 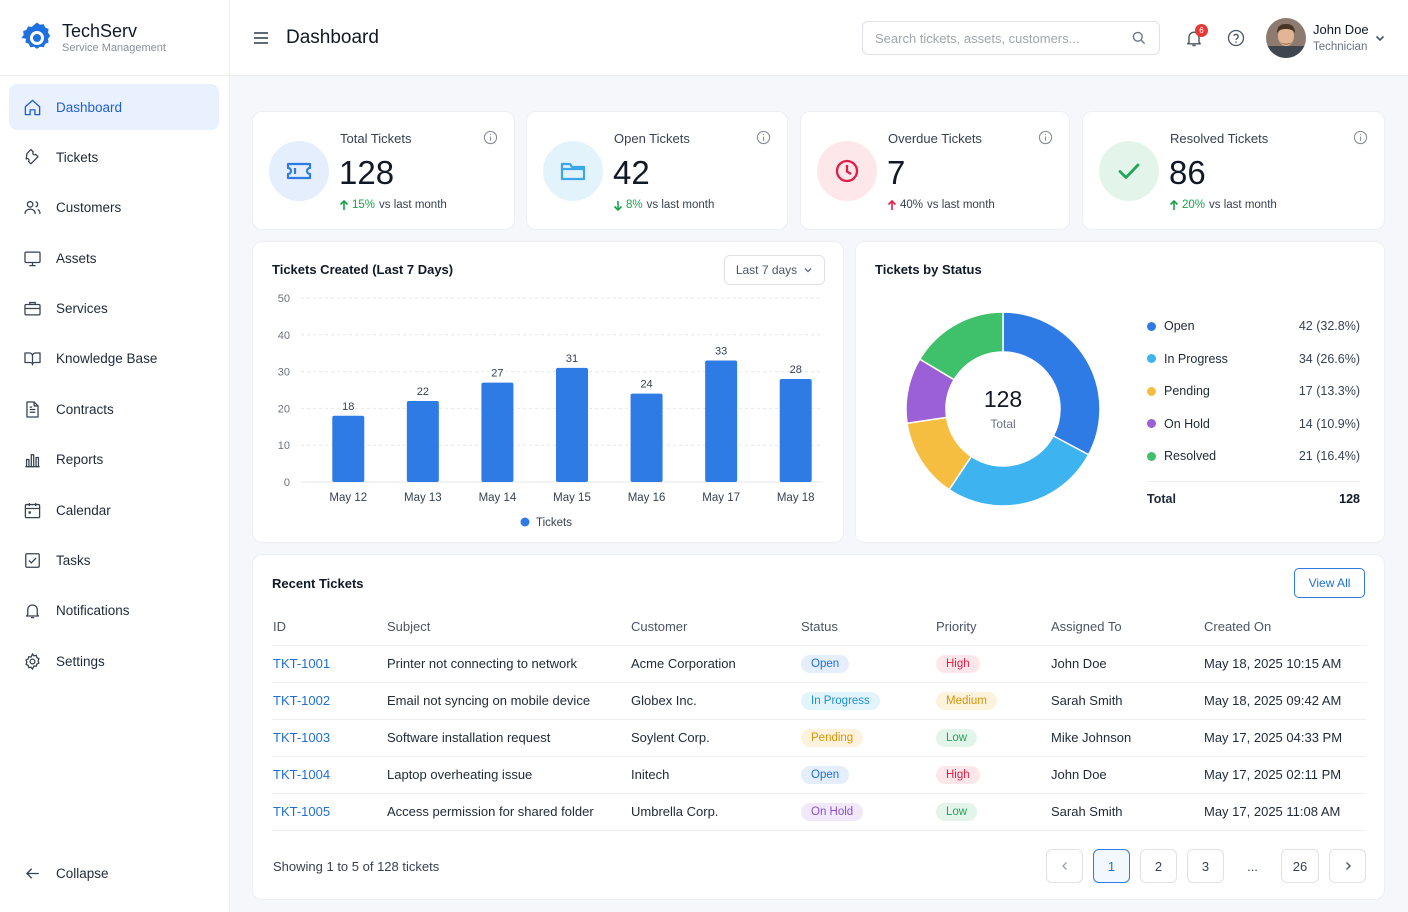 I want to click on stat-label: Total Tickets, so click(x=376, y=138).